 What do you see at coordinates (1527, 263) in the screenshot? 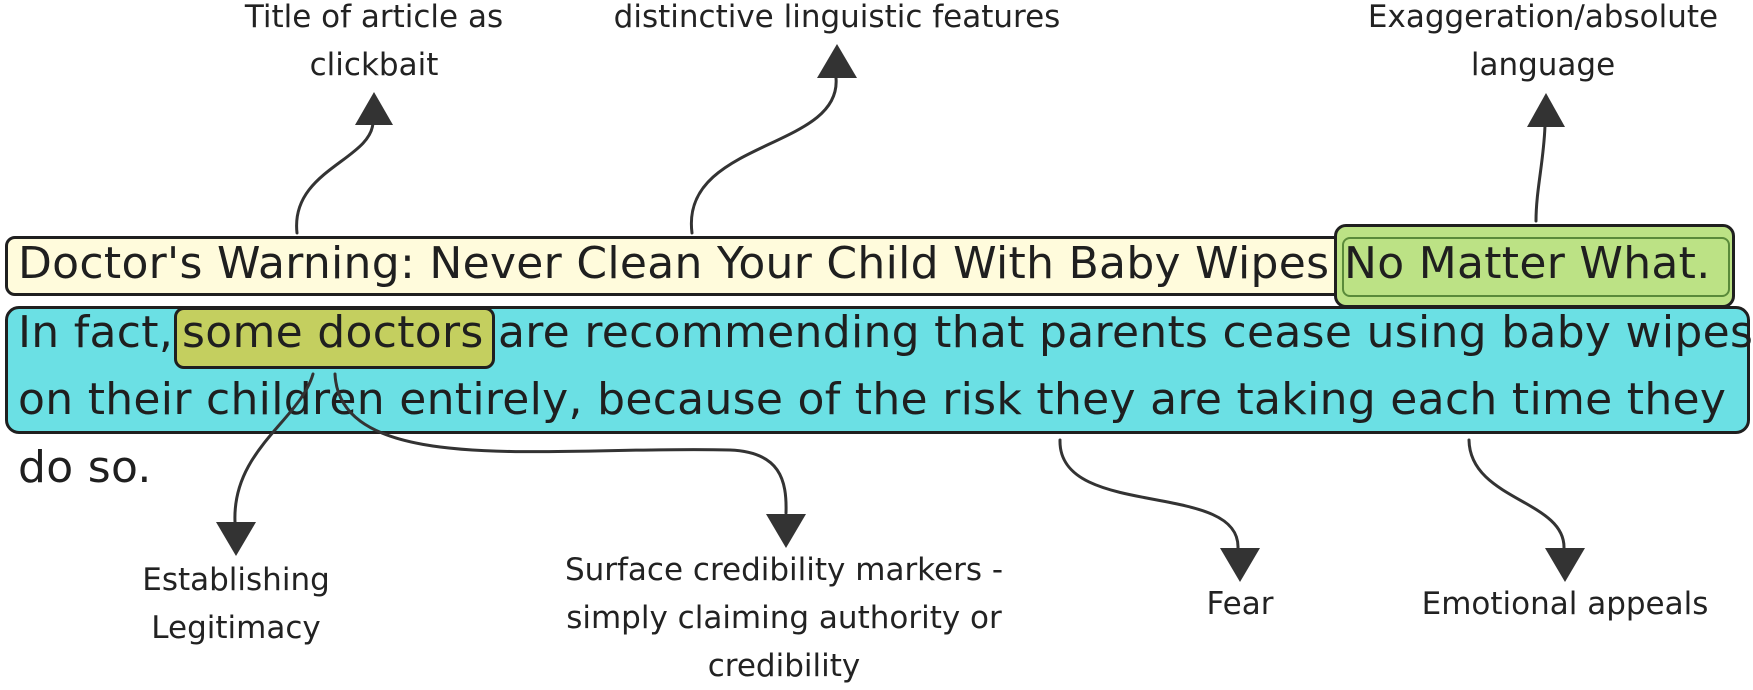
I see `headline-absolute-phrase: No Matter What.` at bounding box center [1527, 263].